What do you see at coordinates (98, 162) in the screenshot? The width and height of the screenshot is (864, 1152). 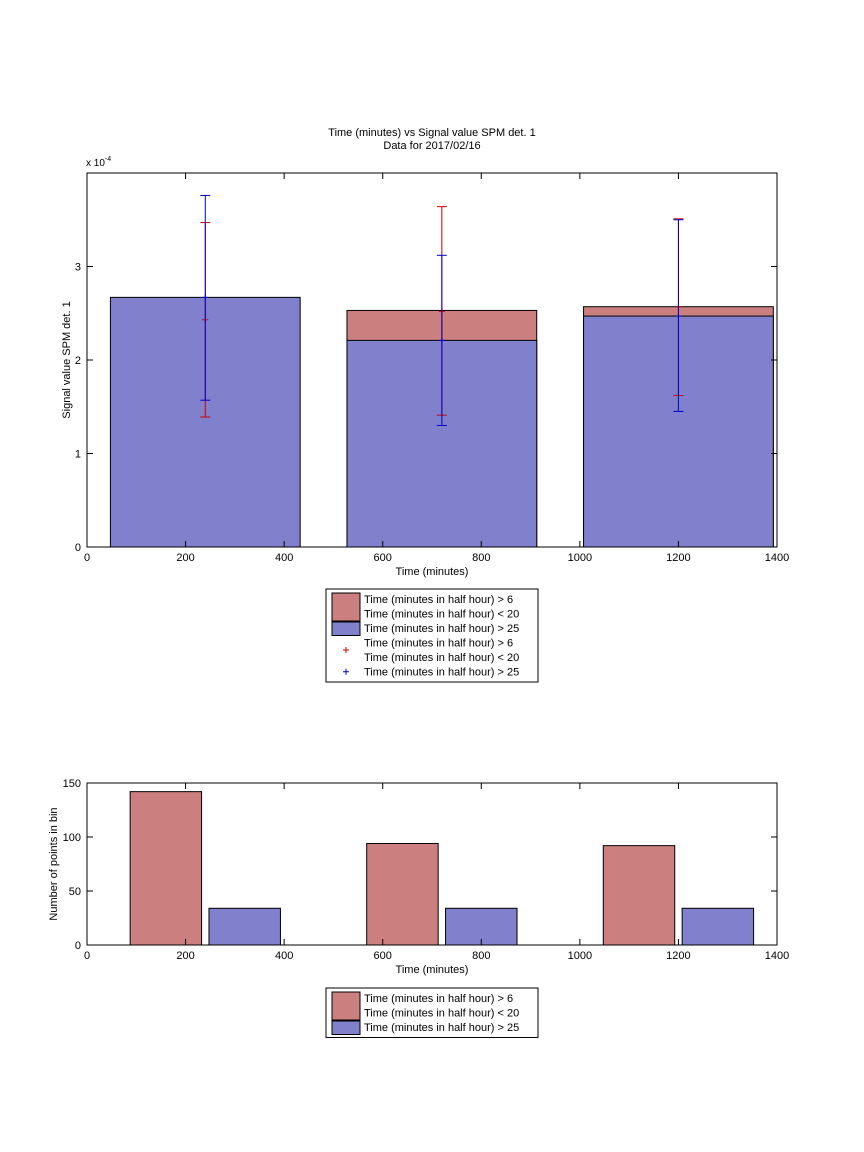 I see `exponent-label: x 10-4` at bounding box center [98, 162].